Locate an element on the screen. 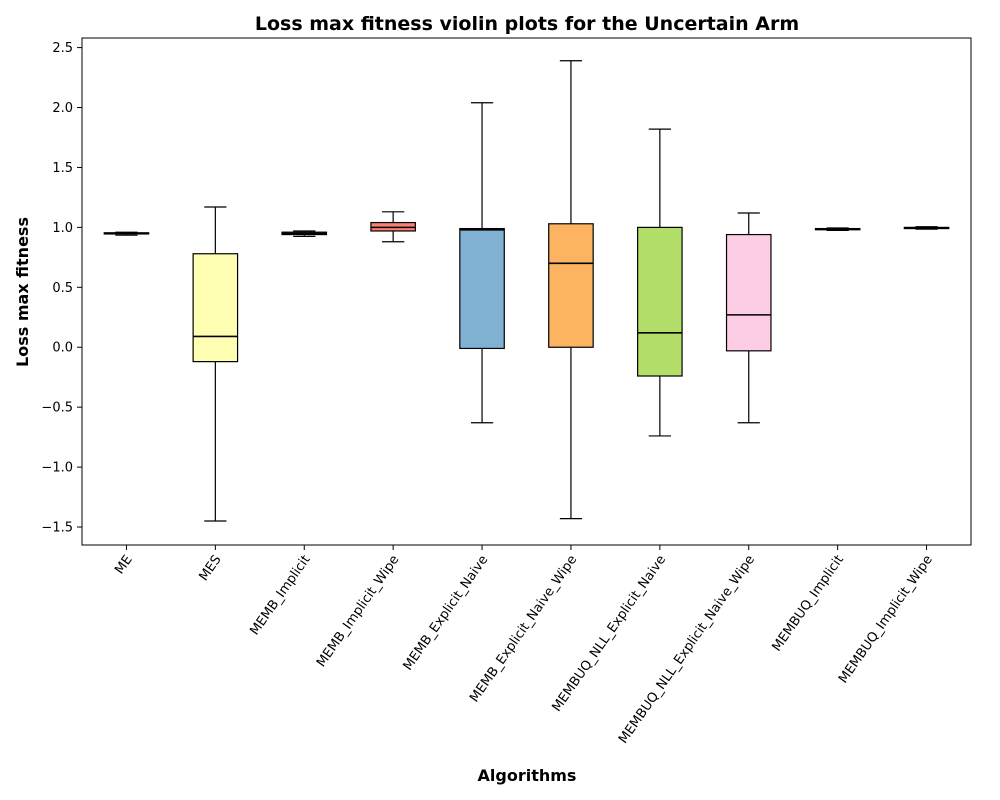  y-tick-label: 1.5 is located at coordinates (62, 168).